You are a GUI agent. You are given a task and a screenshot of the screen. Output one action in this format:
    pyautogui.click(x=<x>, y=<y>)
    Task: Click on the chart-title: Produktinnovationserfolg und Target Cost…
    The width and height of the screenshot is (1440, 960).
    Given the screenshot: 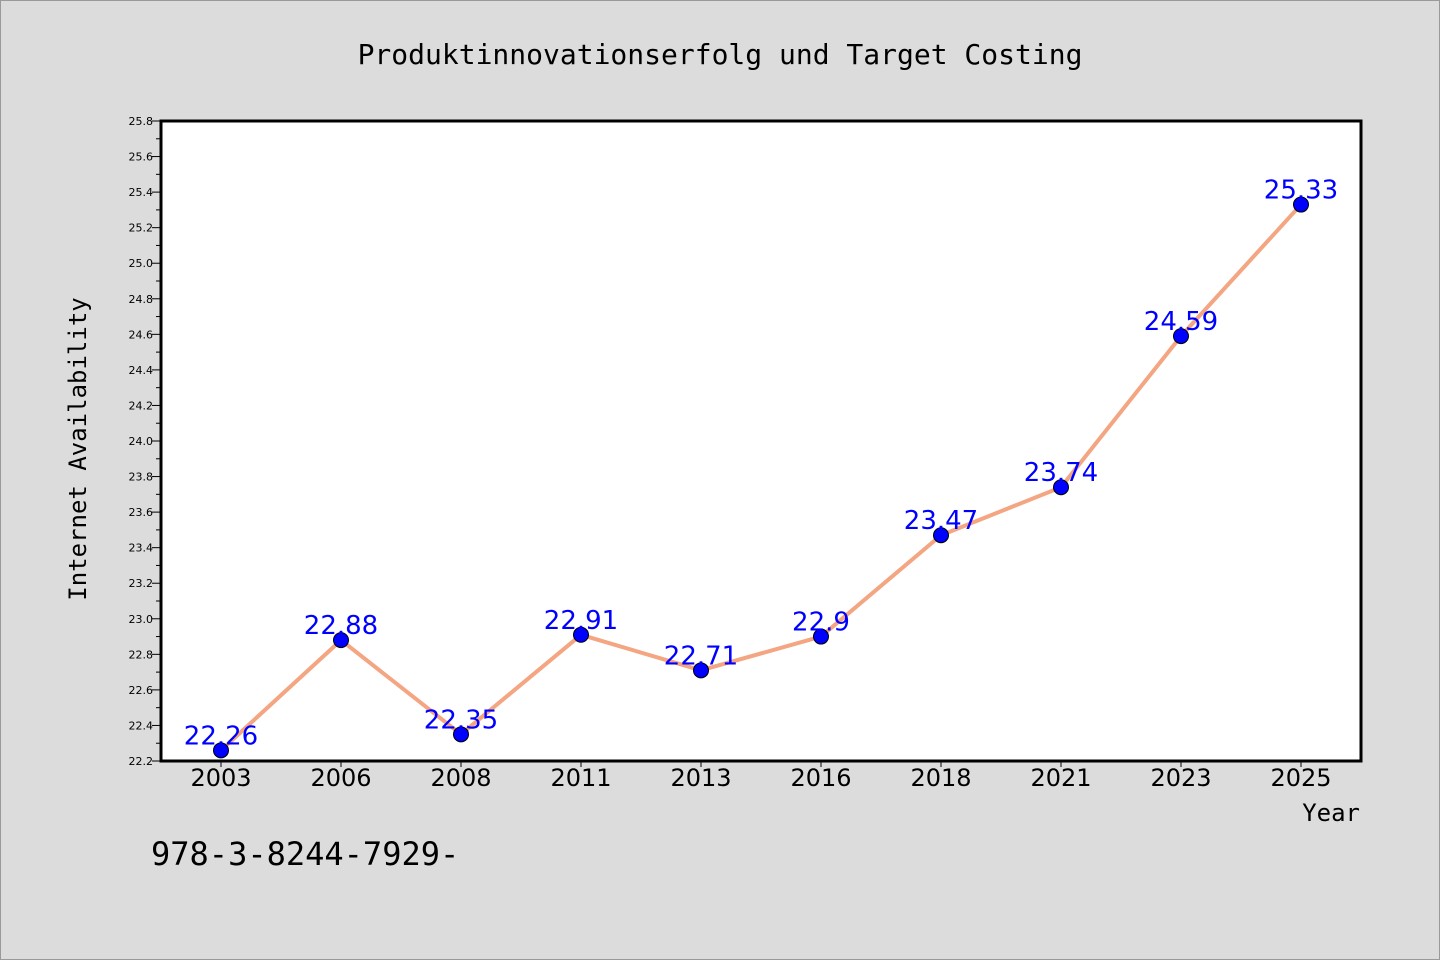 What is the action you would take?
    pyautogui.click(x=720, y=54)
    